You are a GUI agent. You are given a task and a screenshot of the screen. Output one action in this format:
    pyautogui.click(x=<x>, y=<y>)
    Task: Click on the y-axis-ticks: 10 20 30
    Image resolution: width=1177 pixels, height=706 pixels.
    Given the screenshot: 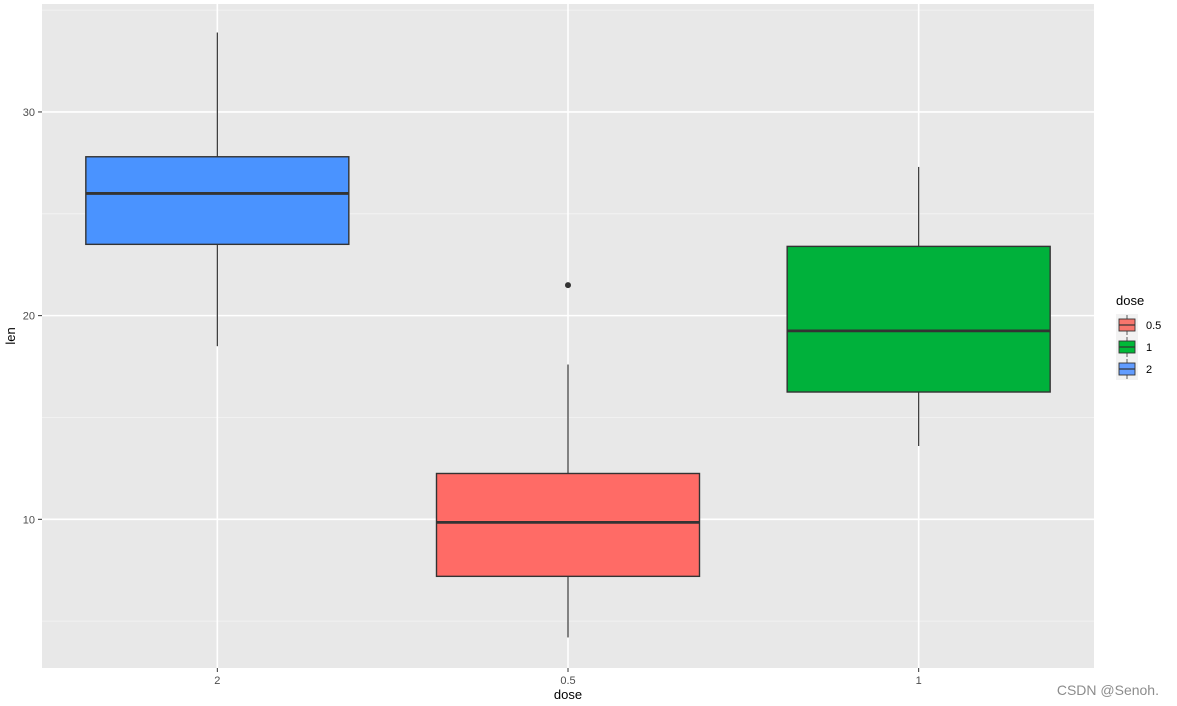 What is the action you would take?
    pyautogui.click(x=32, y=316)
    